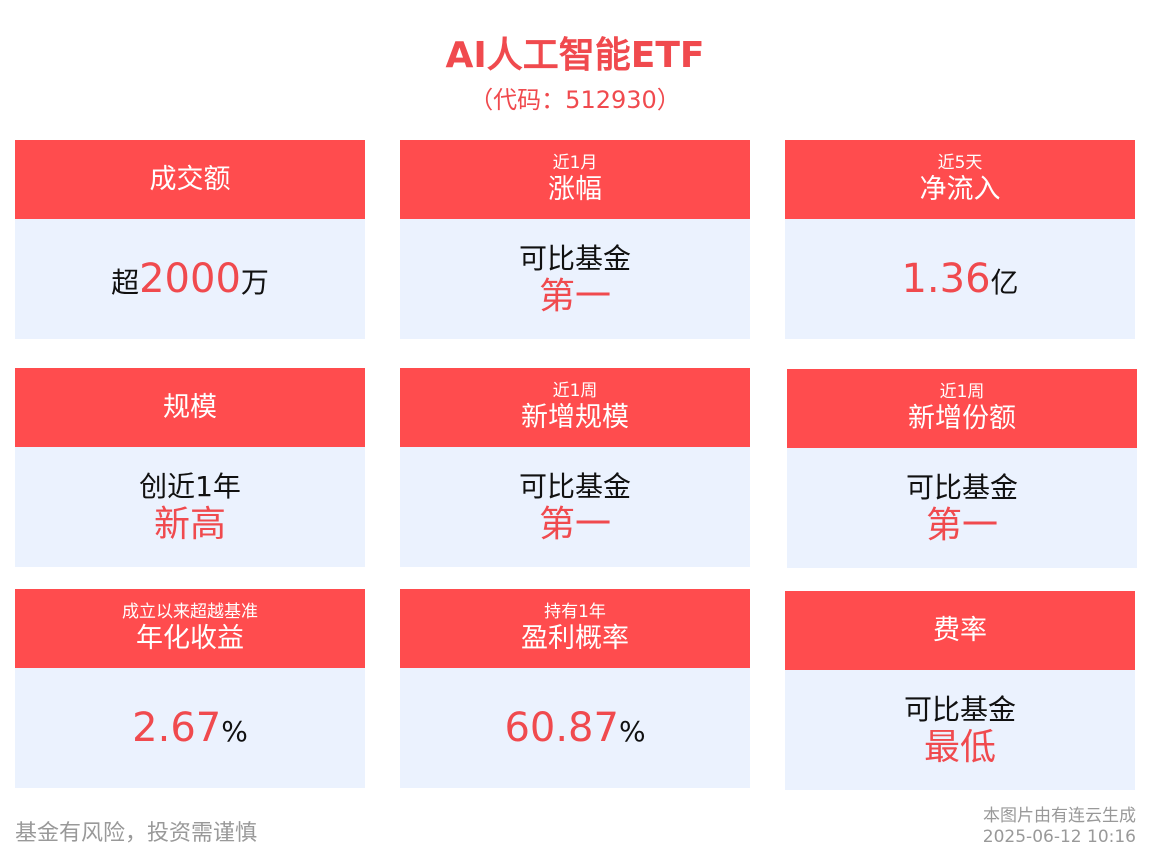  I want to click on card-body: 超2000万, so click(190, 279).